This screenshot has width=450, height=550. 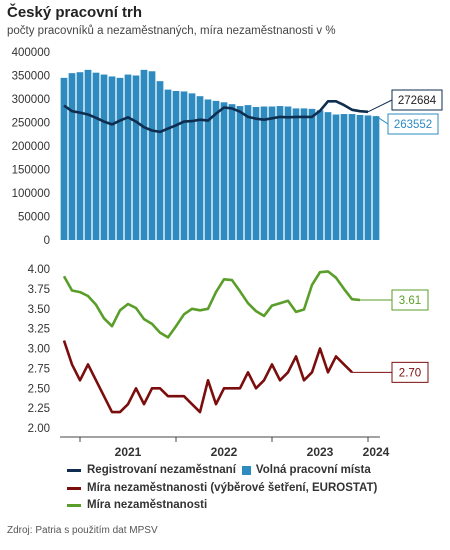 What do you see at coordinates (211, 304) in the screenshot?
I see `unemployment-rate-line` at bounding box center [211, 304].